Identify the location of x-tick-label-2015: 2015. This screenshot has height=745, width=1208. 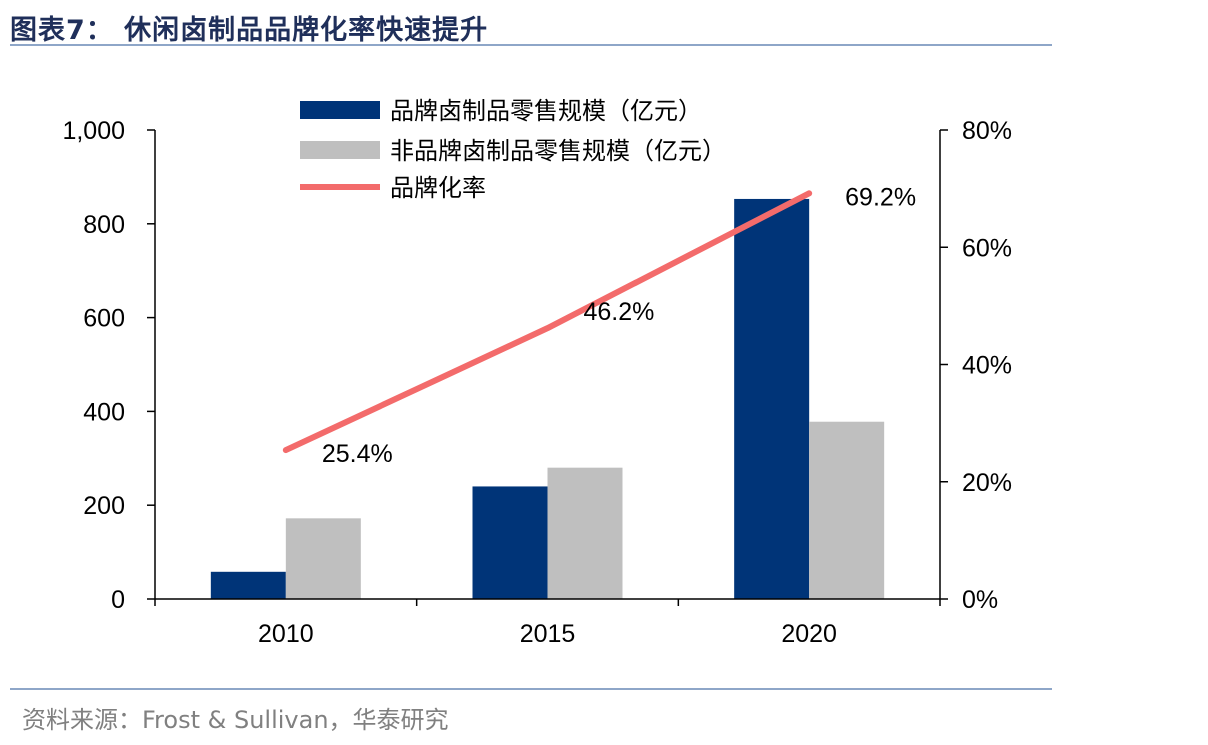
(548, 634).